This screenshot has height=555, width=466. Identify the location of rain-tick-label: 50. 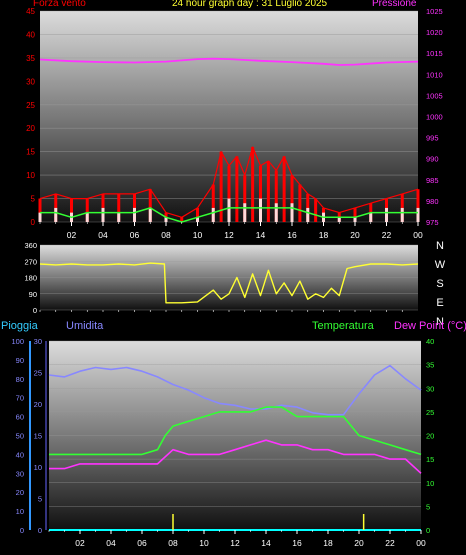
(20, 436).